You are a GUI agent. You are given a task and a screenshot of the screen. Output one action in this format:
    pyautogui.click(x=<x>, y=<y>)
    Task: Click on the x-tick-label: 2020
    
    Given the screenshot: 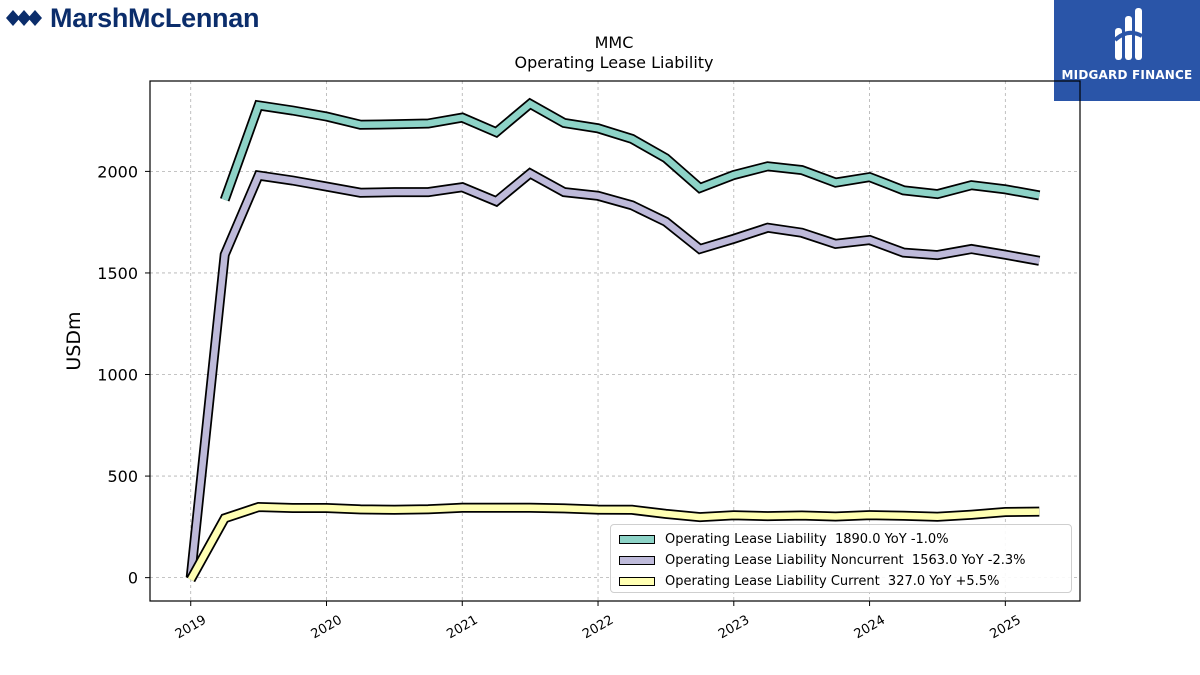 What is the action you would take?
    pyautogui.click(x=327, y=628)
    